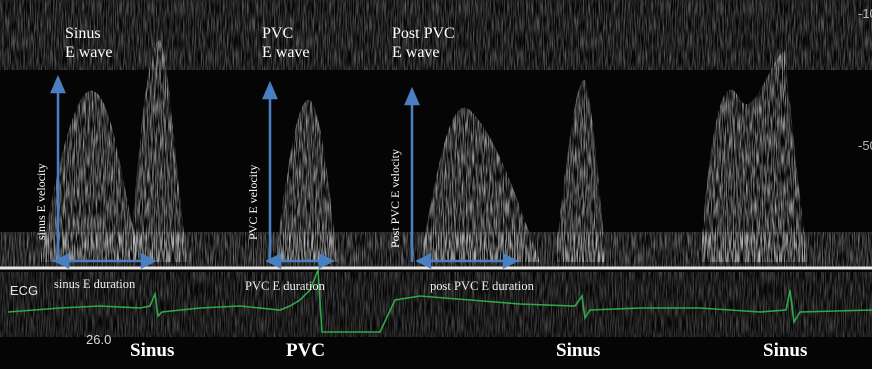 Image resolution: width=894 pixels, height=369 pixels. I want to click on duration-arrows, so click(286, 261).